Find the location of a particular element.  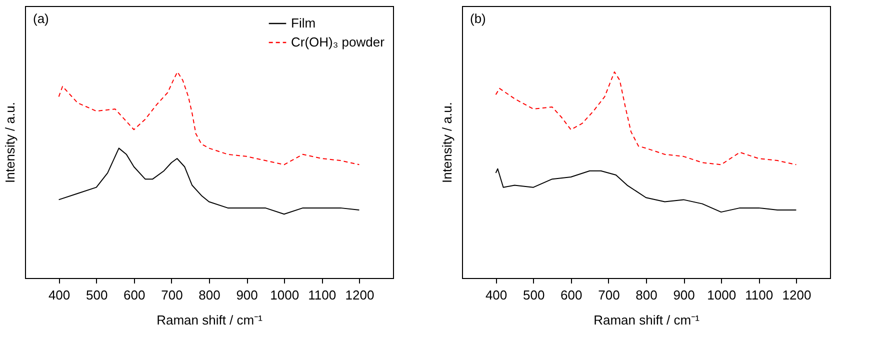

text: (b) is located at coordinates (478, 18).